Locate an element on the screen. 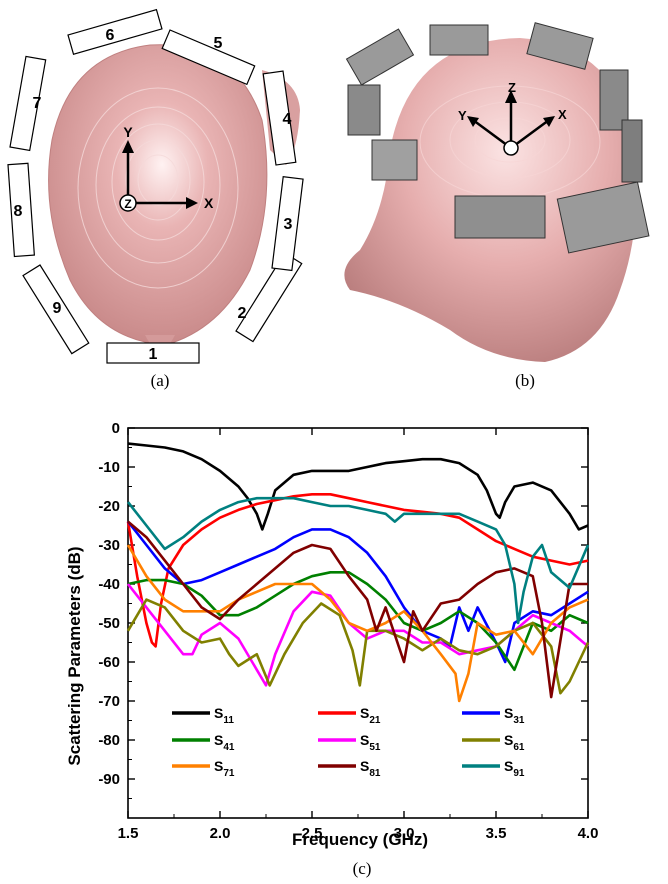 This screenshot has width=668, height=884. x-tick-label: 3.5 is located at coordinates (496, 833).